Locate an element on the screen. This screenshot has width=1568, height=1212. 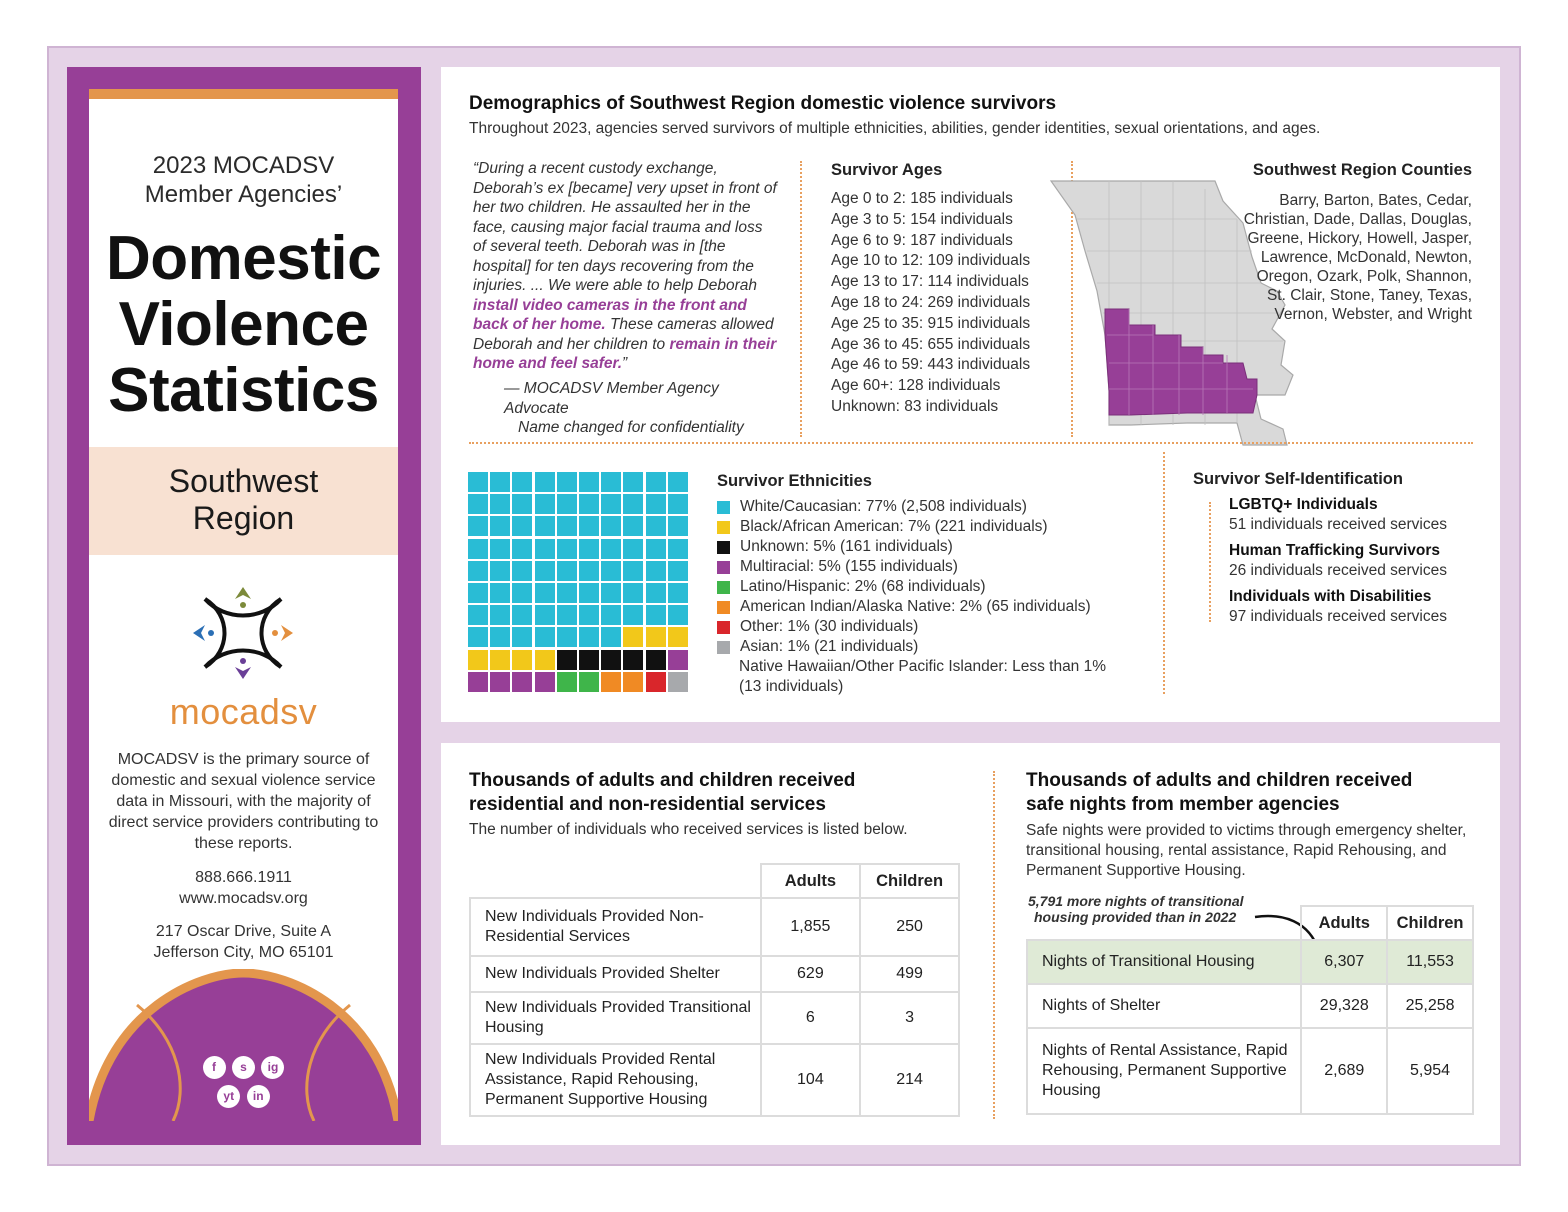
age-item: Age 0 to 2: 185 individuals is located at coordinates (922, 198).